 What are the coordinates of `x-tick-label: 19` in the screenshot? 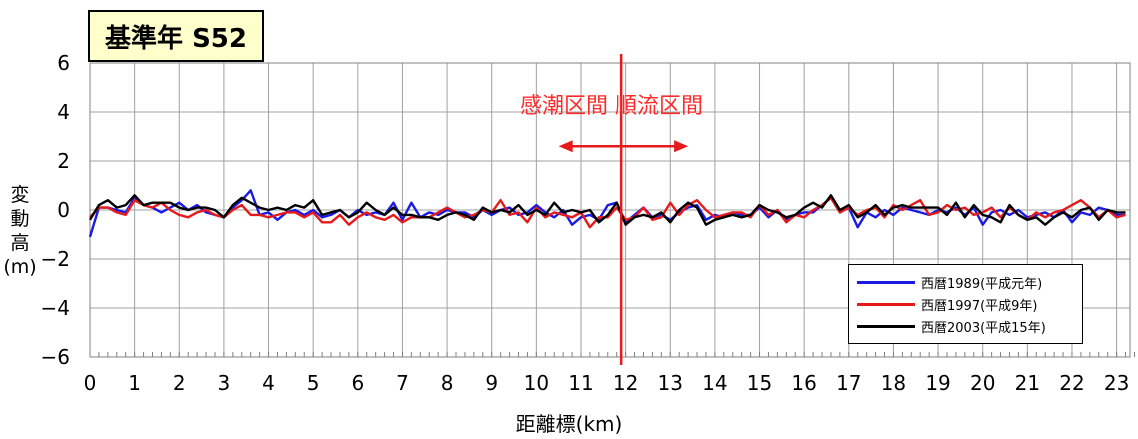 It's located at (937, 383).